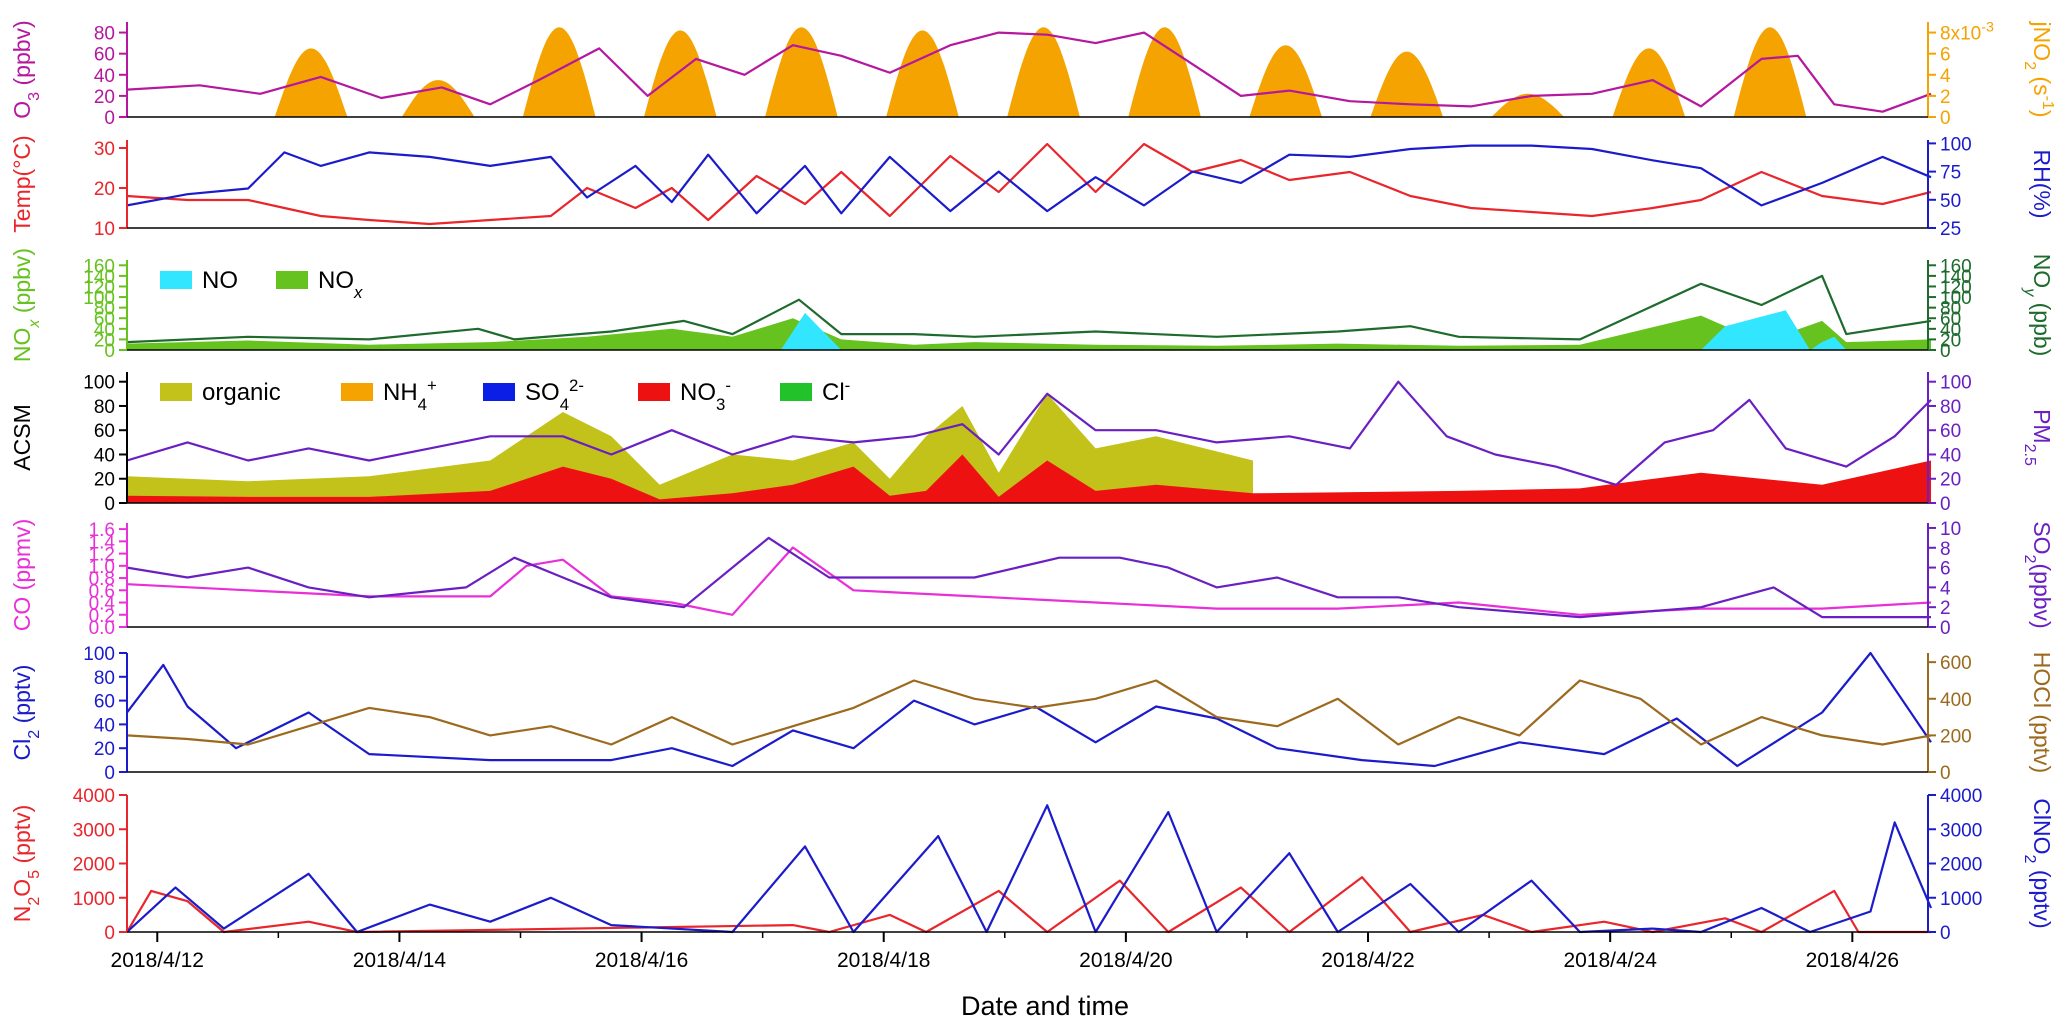 The width and height of the screenshot is (2067, 1020). Describe the element at coordinates (102, 616) in the screenshot. I see `left-tick-label-co: 0.2` at that location.